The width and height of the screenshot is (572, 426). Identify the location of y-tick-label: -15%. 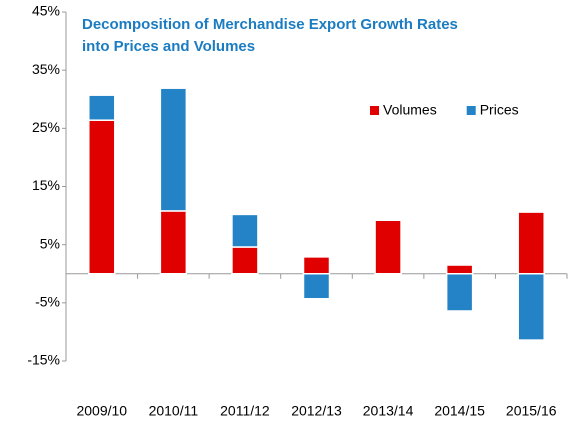
(43, 360).